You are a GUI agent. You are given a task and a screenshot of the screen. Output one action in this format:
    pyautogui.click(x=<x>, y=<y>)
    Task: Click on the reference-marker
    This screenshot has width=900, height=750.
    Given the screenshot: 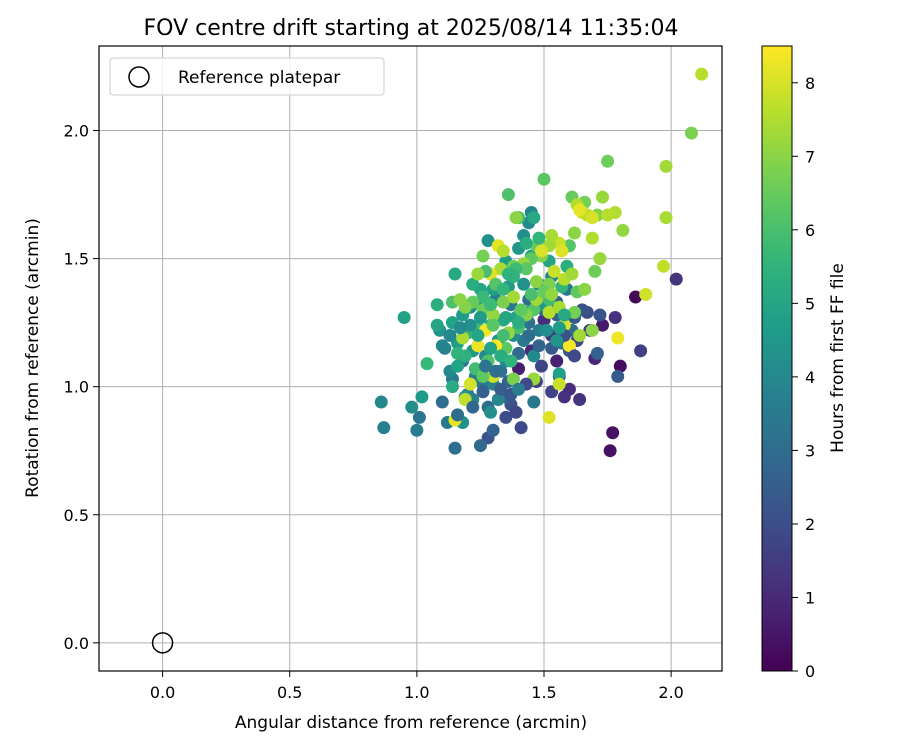 What is the action you would take?
    pyautogui.click(x=162, y=643)
    